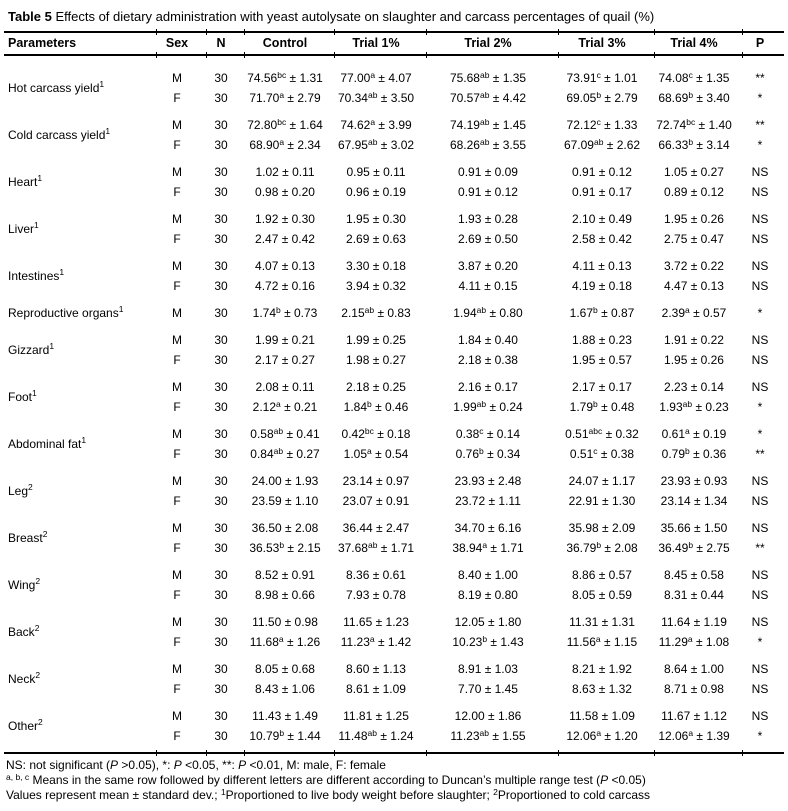  I want to click on value-cell: 1.67b ± 0.87, so click(602, 312).